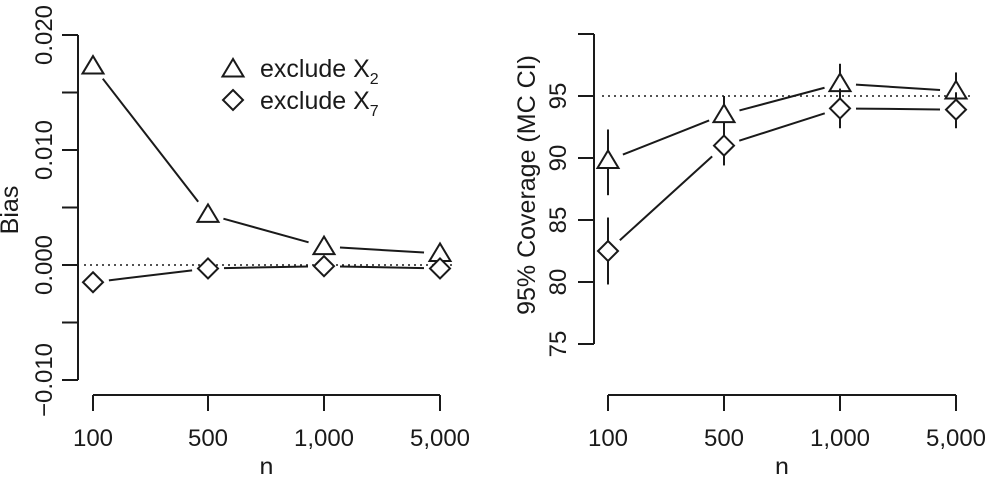 The image size is (990, 479). Describe the element at coordinates (558, 96) in the screenshot. I see `y-tick-label: 95` at that location.